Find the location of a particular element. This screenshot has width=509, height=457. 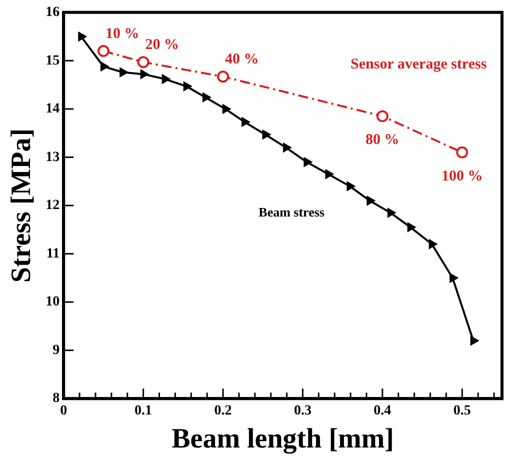

y-tick-label: 13 is located at coordinates (53, 157).